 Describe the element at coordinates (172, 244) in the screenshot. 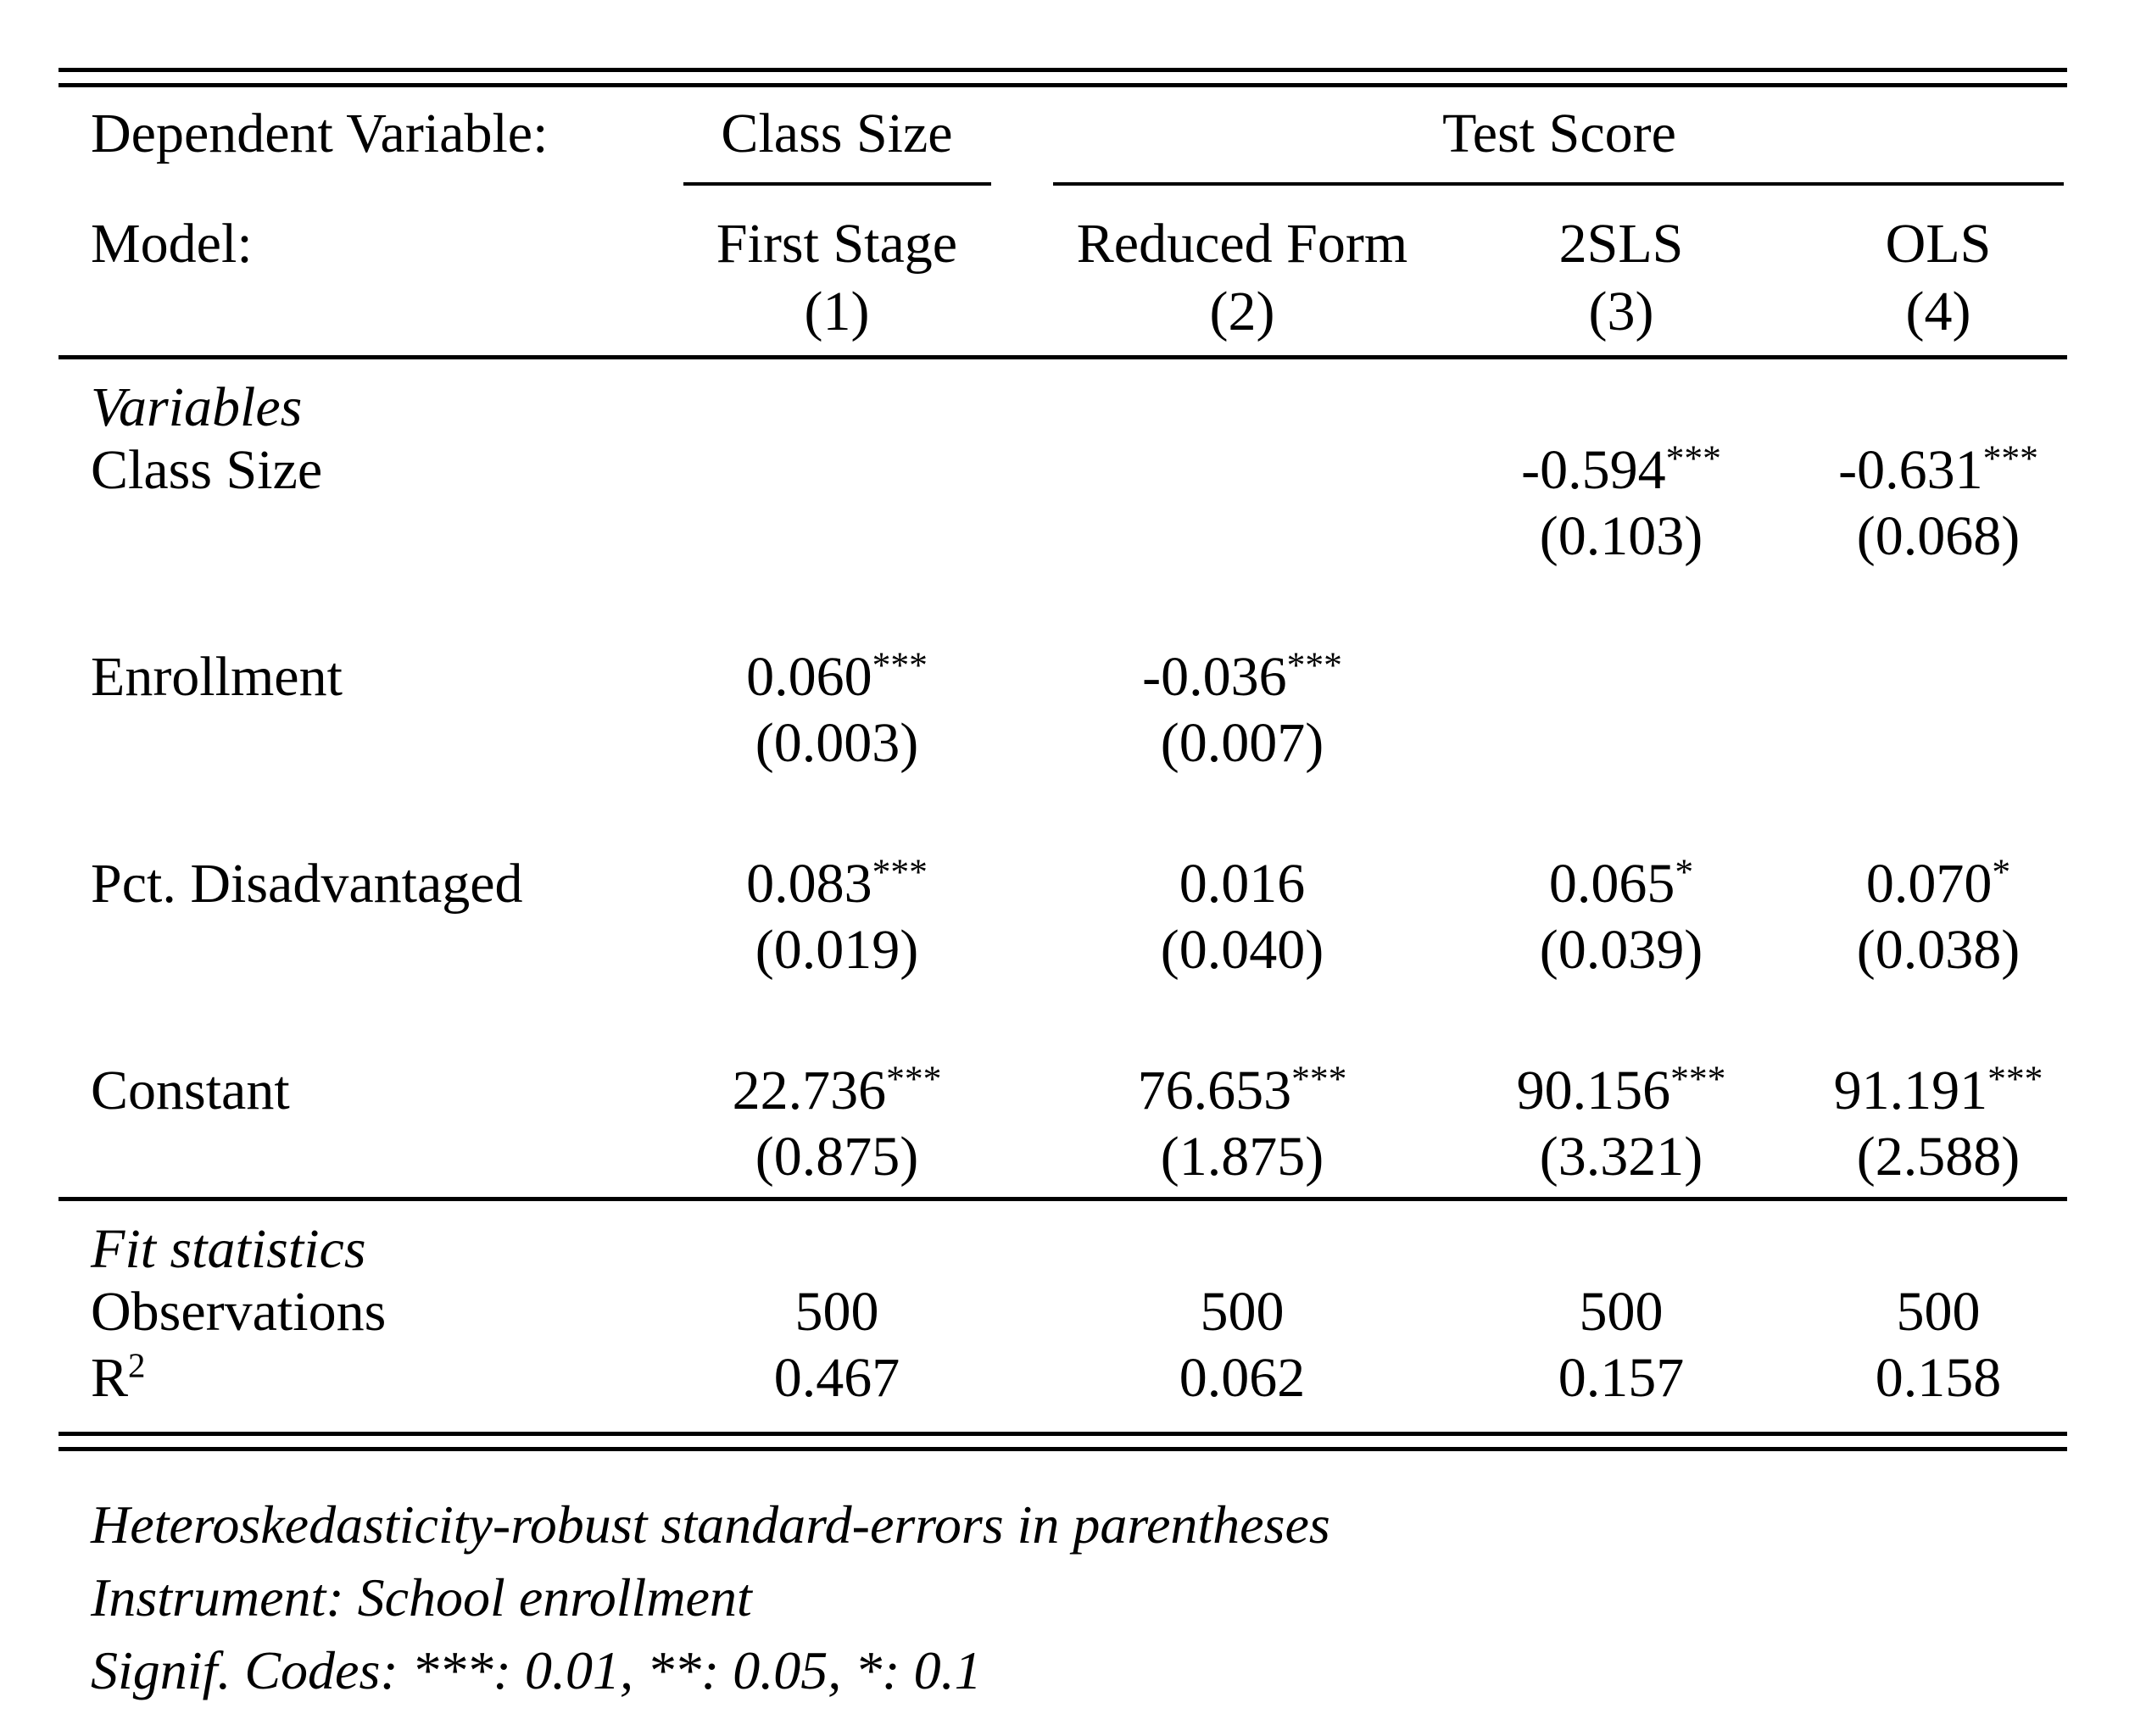

I see `model-label: Model:` at that location.